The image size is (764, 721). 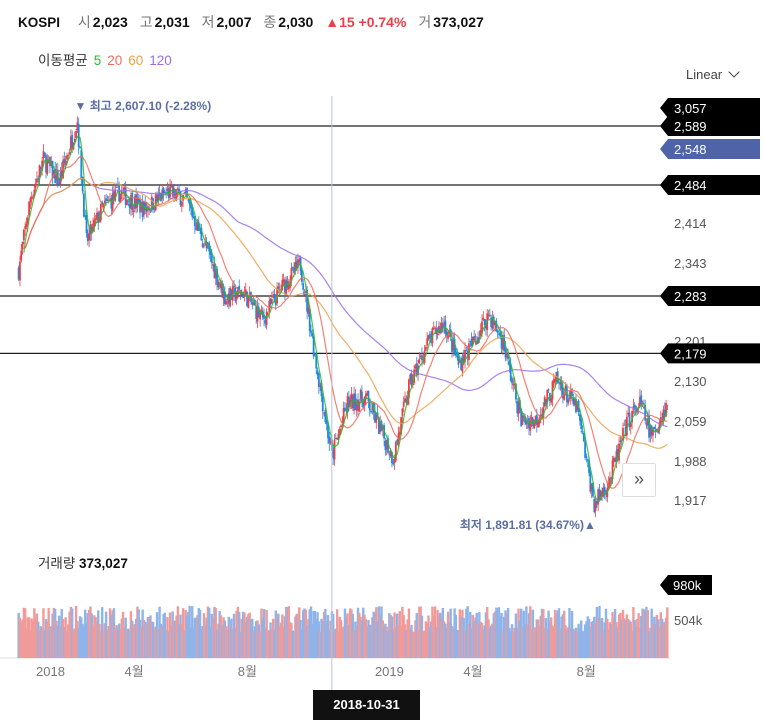 What do you see at coordinates (686, 585) in the screenshot?
I see `volume-max-tag: 980k` at bounding box center [686, 585].